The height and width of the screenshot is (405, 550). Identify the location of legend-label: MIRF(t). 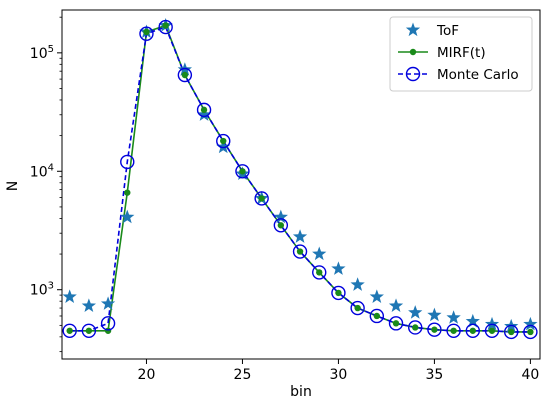
(461, 53).